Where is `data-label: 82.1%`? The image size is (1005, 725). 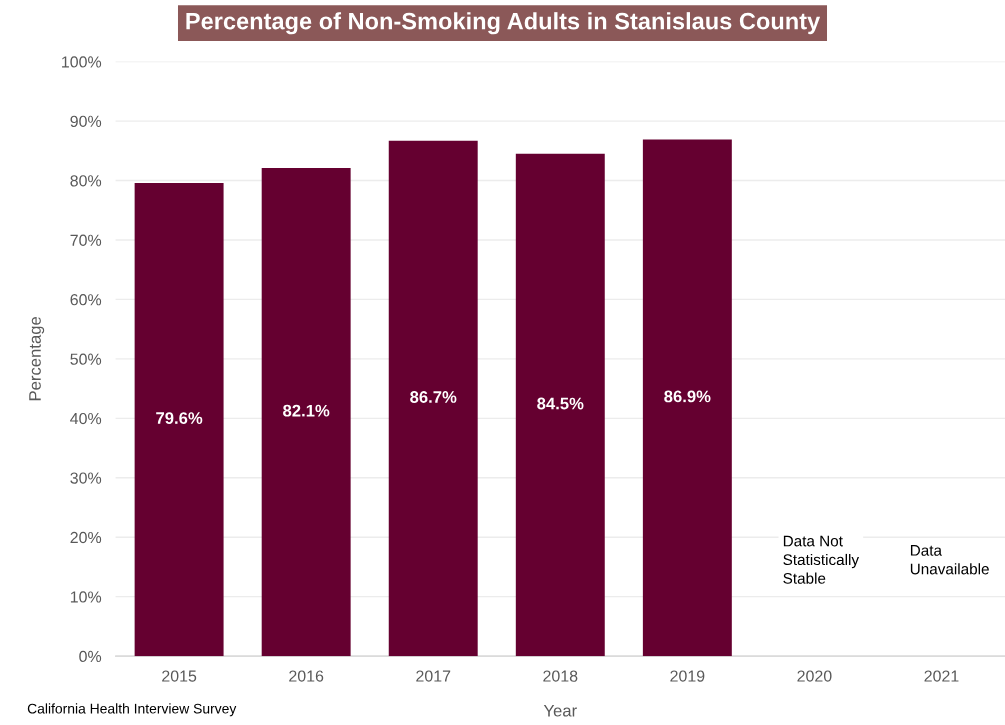 data-label: 82.1% is located at coordinates (306, 410).